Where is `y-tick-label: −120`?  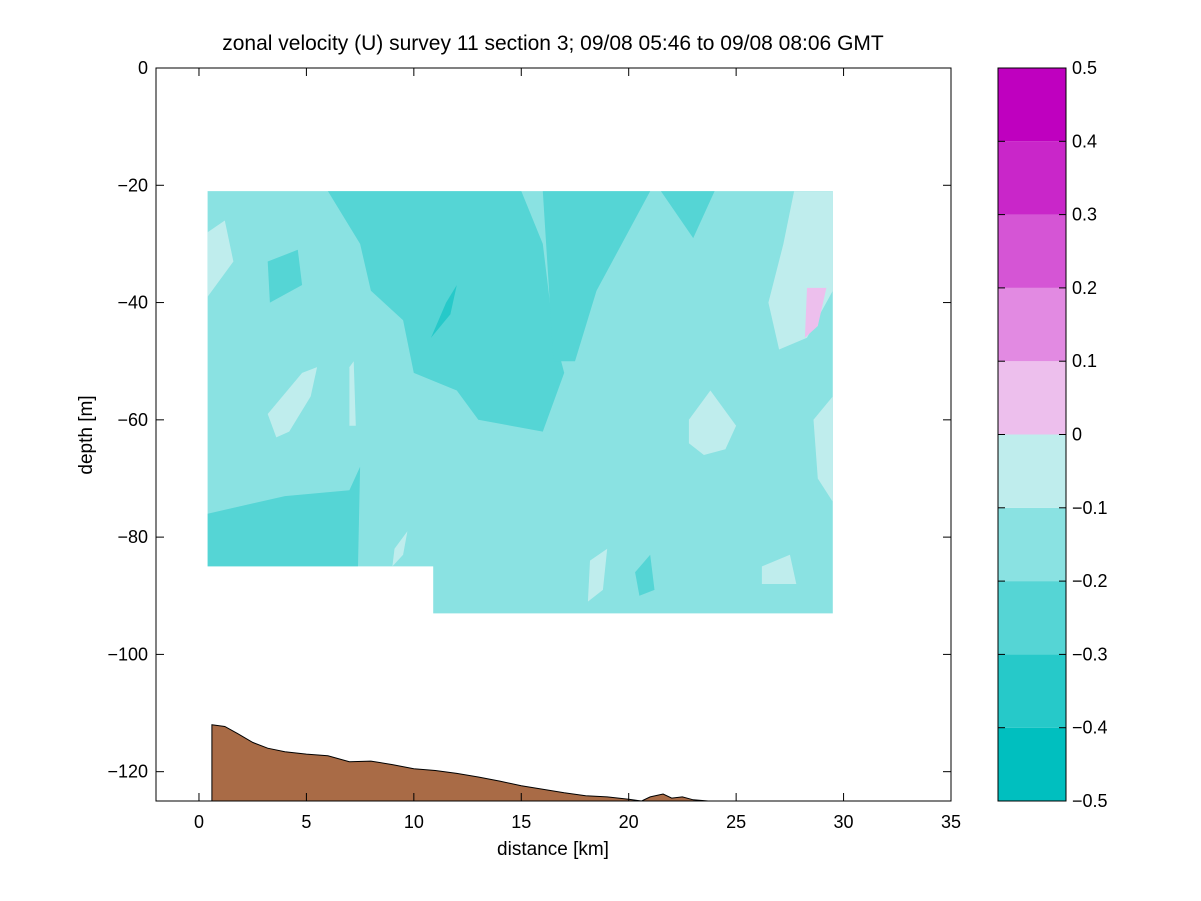 y-tick-label: −120 is located at coordinates (127, 772).